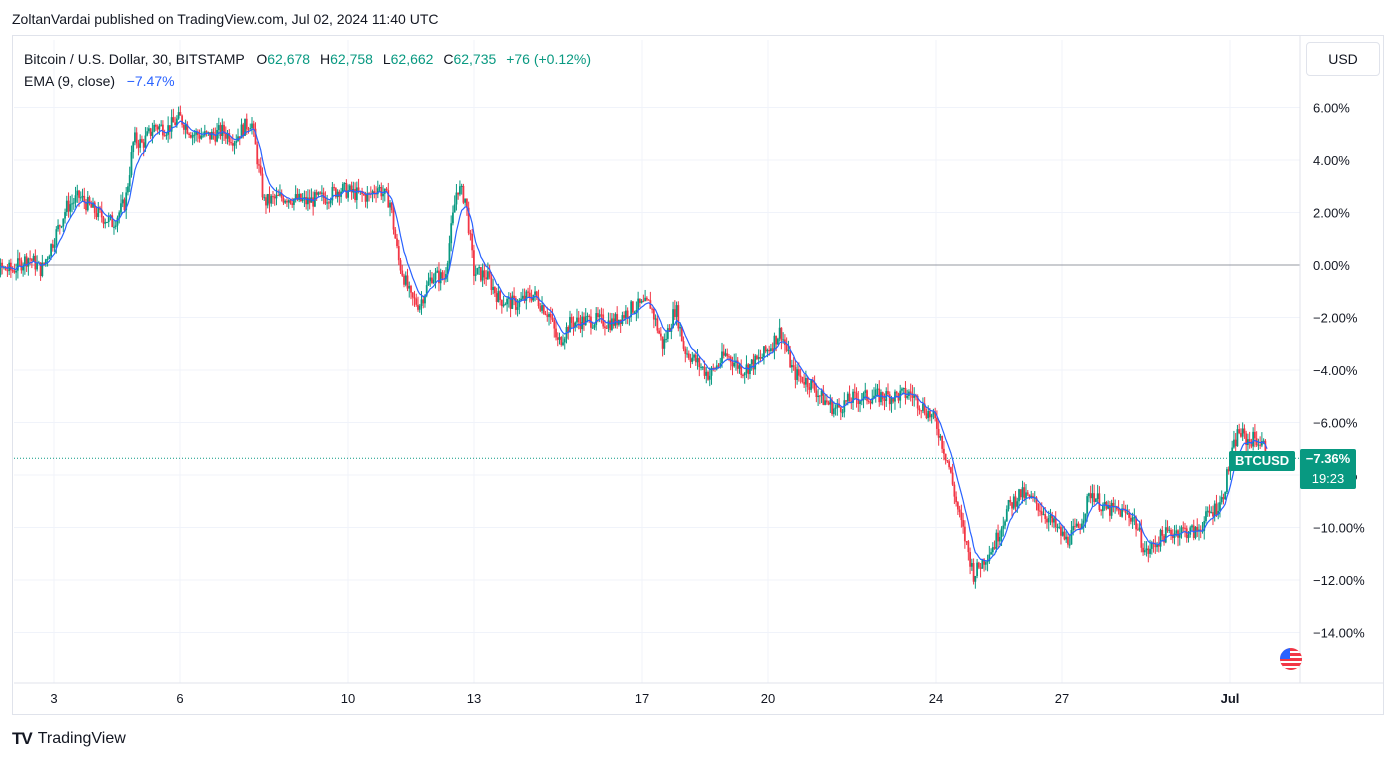  Describe the element at coordinates (134, 59) in the screenshot. I see `legend-symbol: Bitcoin / U.S. Dollar, 30, BITSTAMP` at that location.